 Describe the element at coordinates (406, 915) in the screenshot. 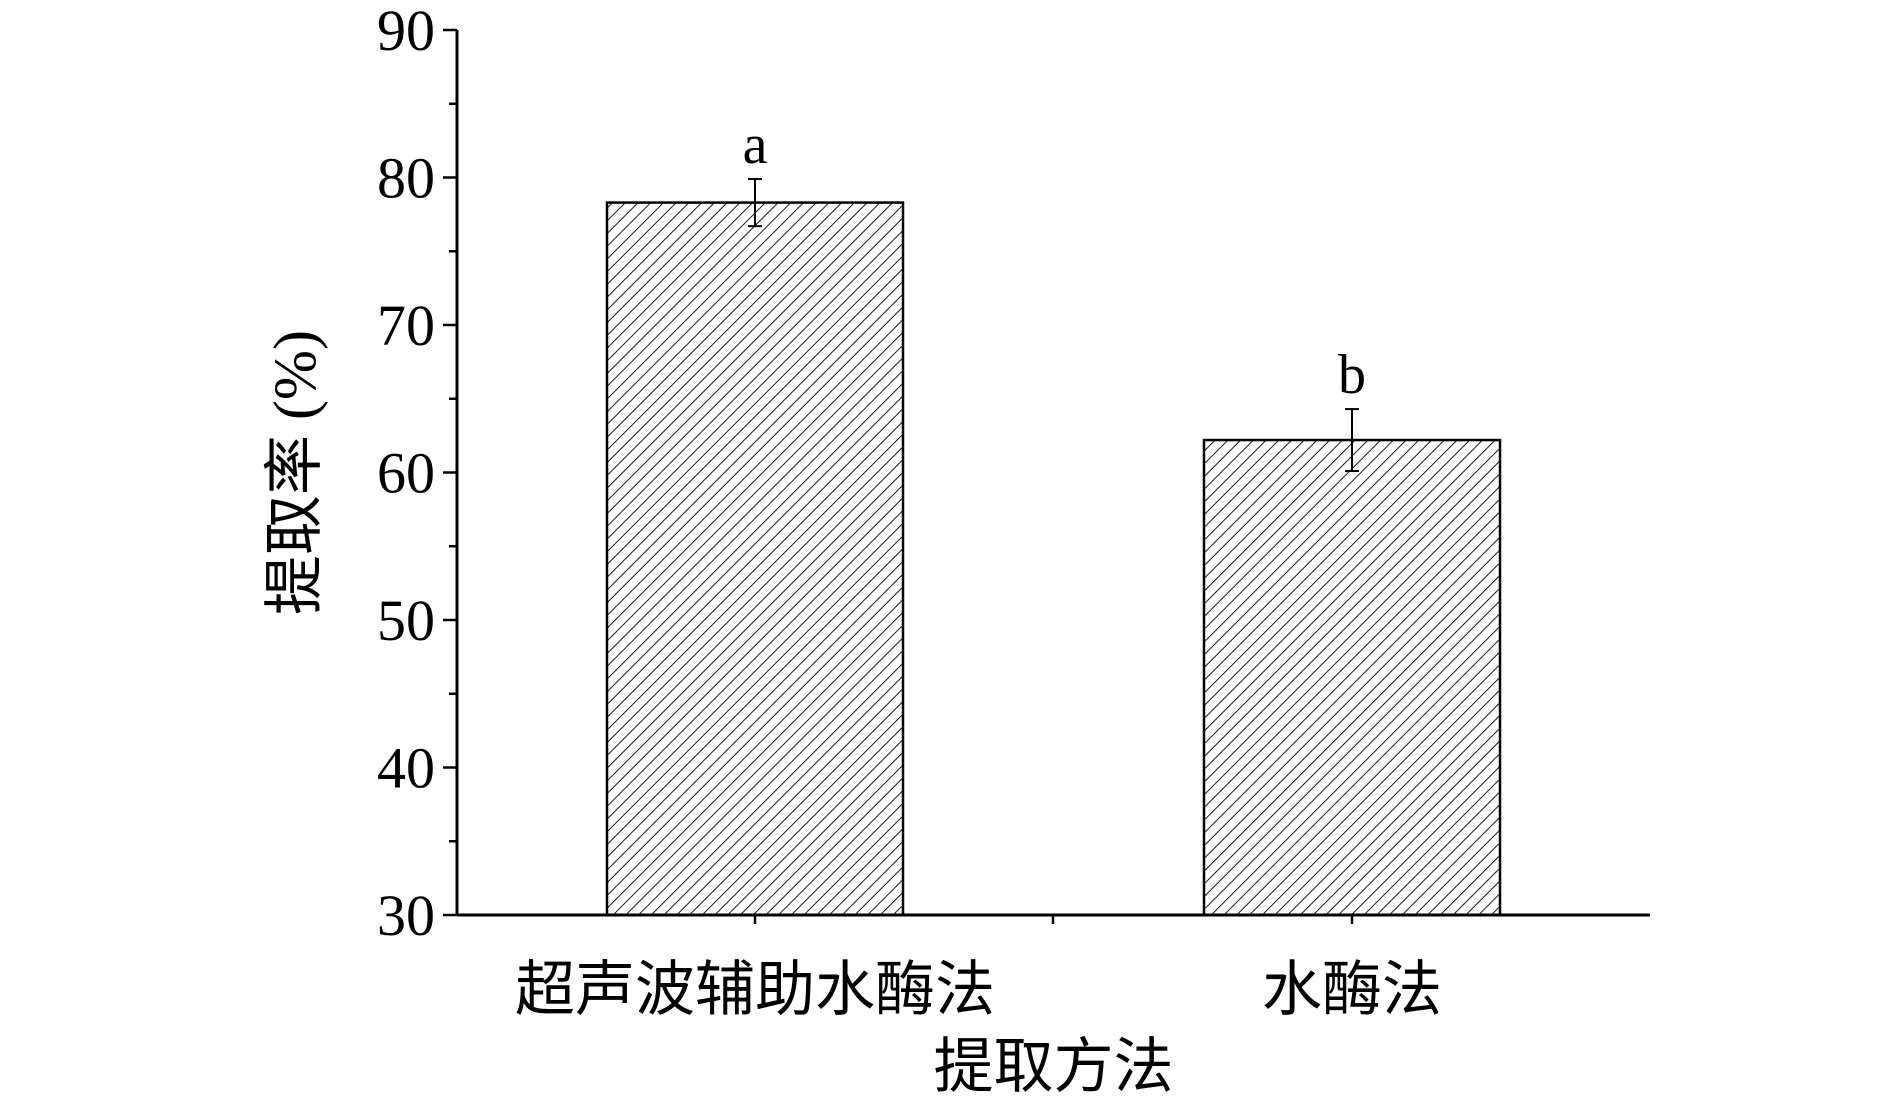

I see `y-tick-label-1: 30` at that location.